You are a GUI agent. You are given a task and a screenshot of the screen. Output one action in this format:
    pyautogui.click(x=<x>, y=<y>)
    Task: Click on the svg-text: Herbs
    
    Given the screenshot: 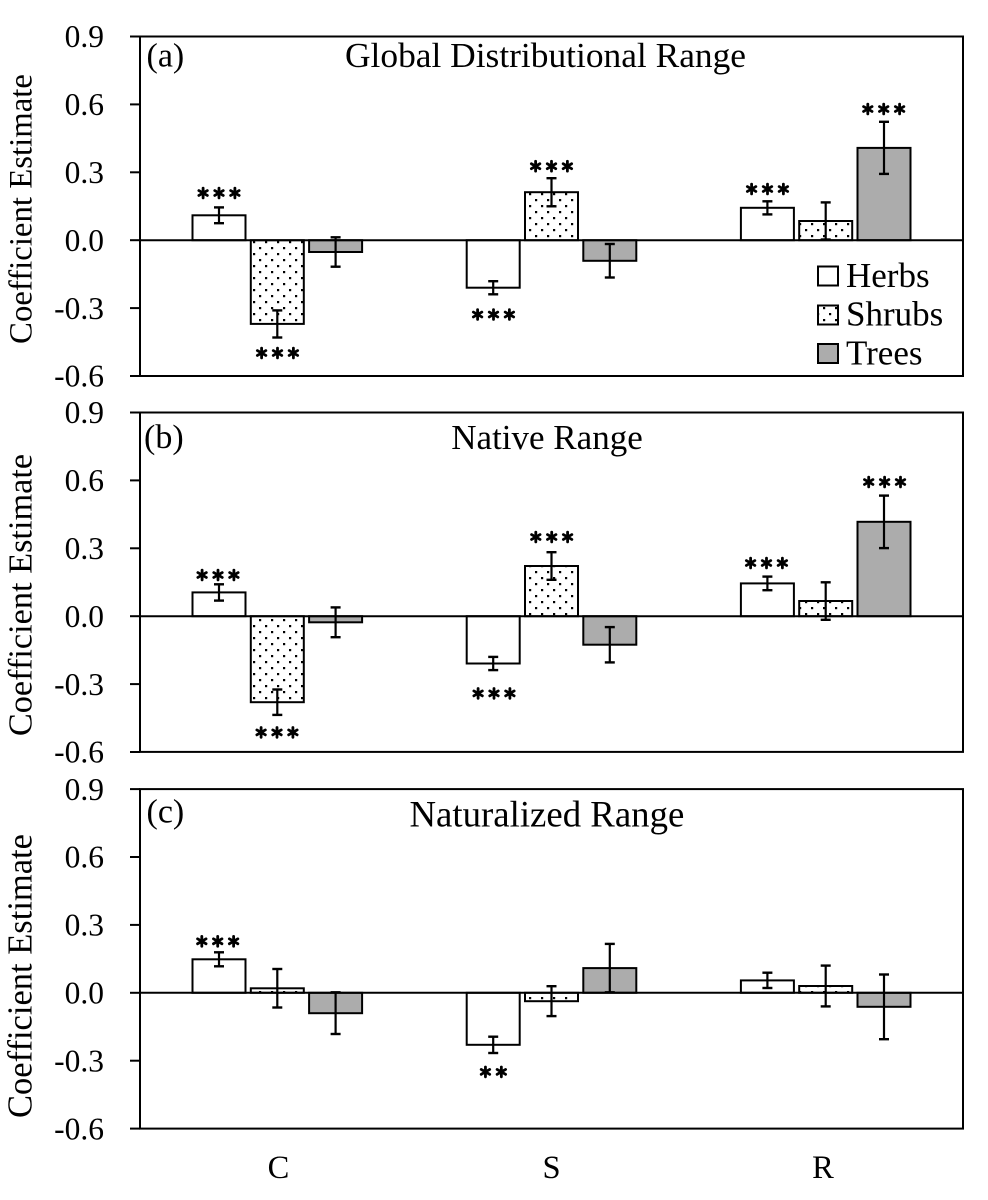 What is the action you would take?
    pyautogui.click(x=888, y=275)
    